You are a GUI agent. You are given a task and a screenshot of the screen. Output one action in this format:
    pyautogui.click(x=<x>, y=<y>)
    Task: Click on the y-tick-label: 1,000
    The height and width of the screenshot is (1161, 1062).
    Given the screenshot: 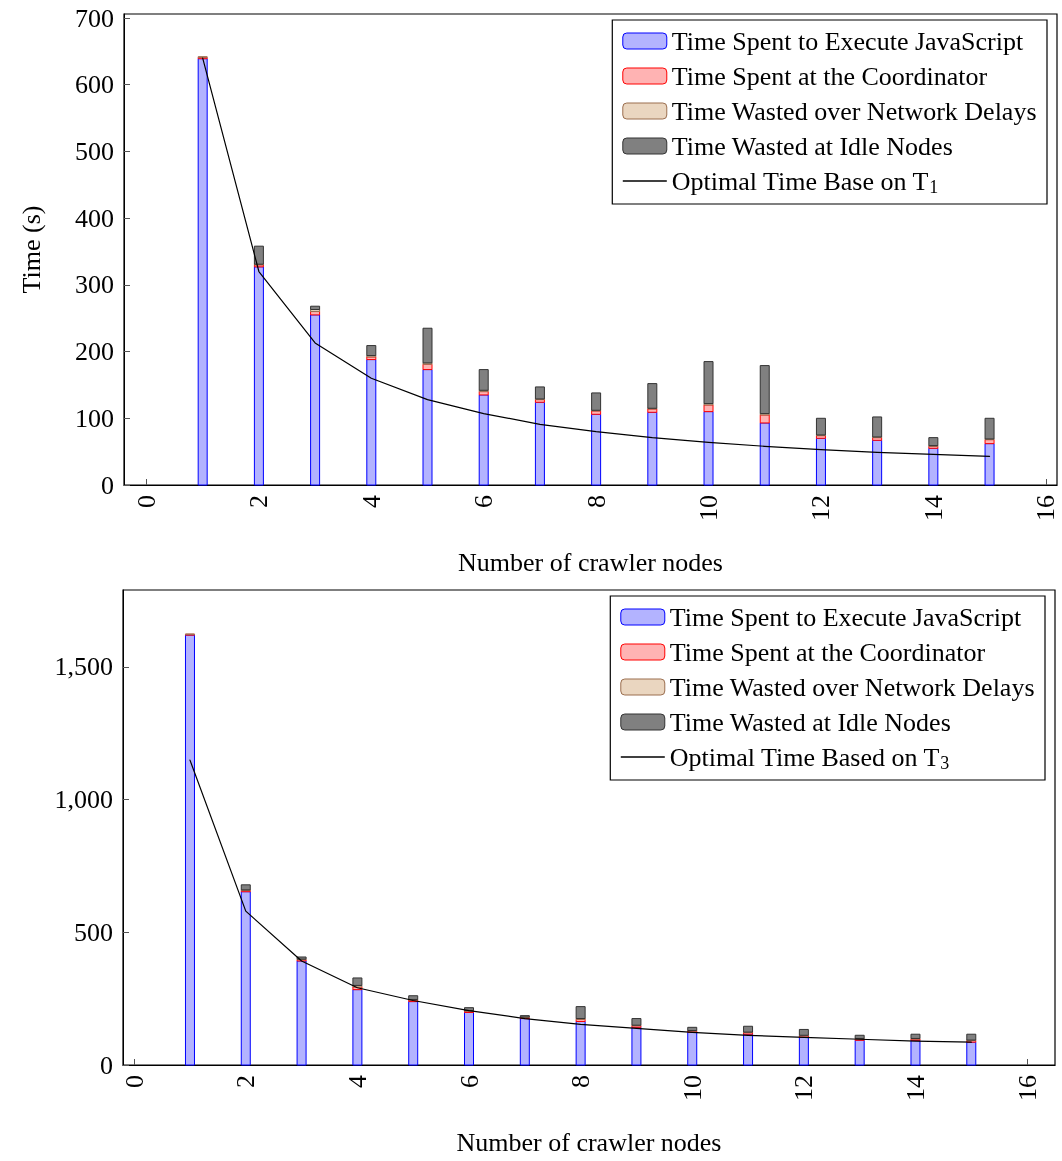 What is the action you would take?
    pyautogui.click(x=83, y=800)
    